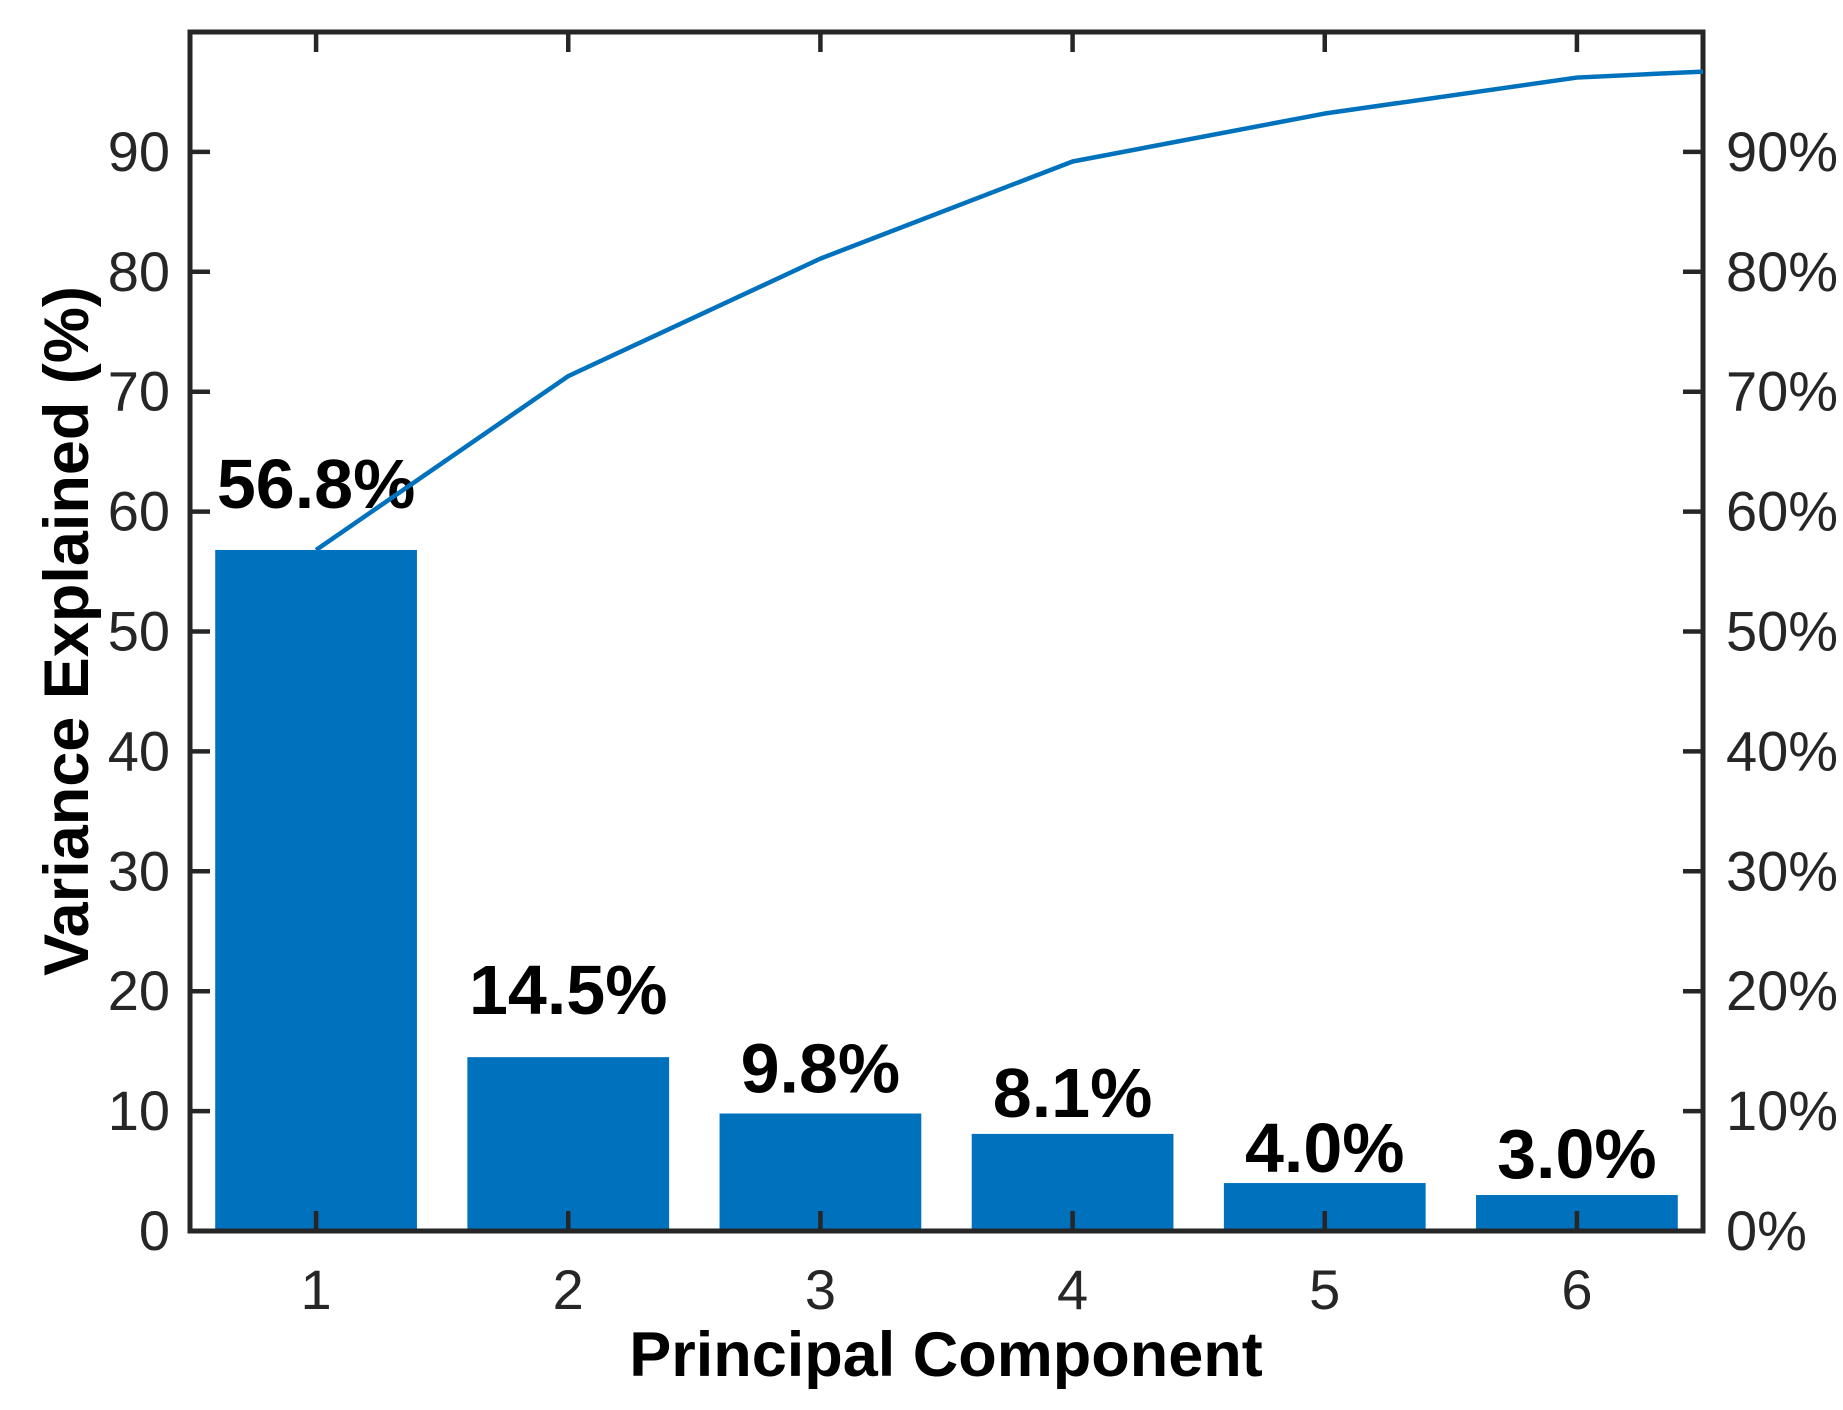 The image size is (1843, 1410). What do you see at coordinates (139, 870) in the screenshot?
I see `y-tick-label-left: 30` at bounding box center [139, 870].